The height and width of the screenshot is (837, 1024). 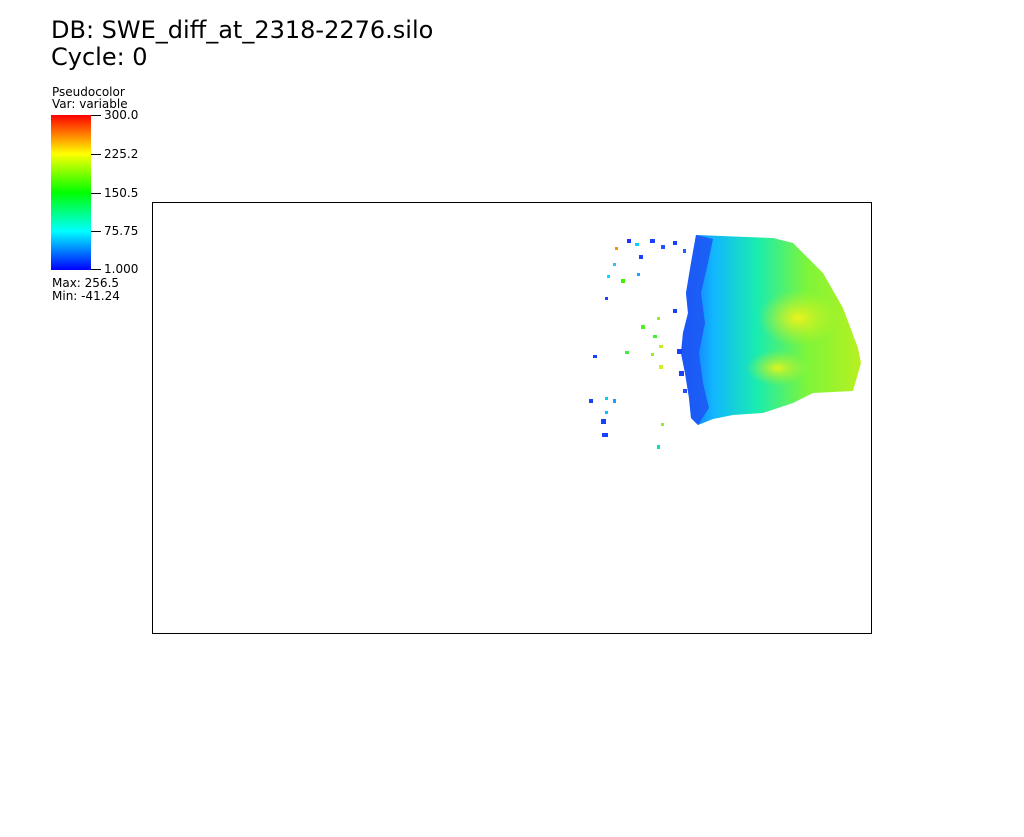 I want to click on cycle-label: Cycle: 0, so click(x=99, y=57).